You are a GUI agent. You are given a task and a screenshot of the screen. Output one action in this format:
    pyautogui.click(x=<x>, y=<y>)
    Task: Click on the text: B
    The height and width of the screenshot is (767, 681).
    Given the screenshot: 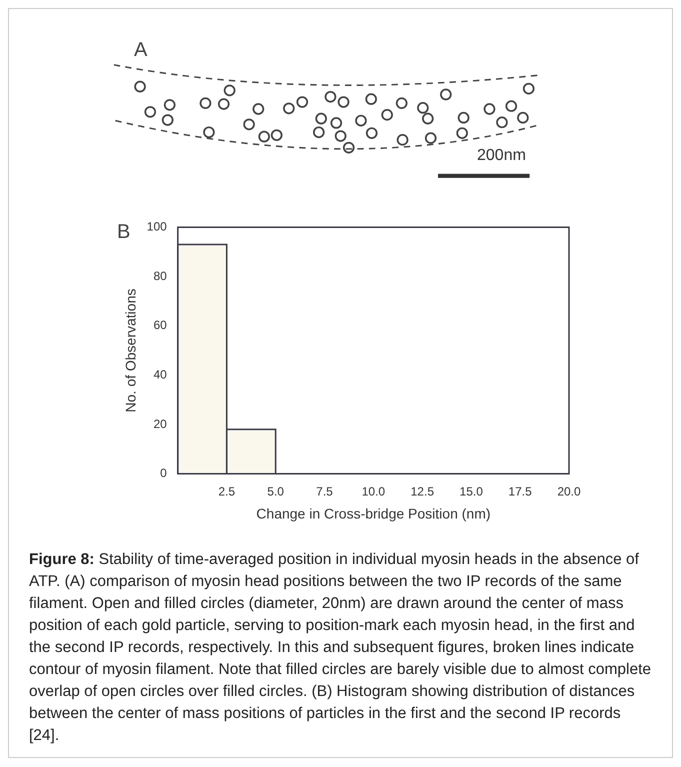 What is the action you would take?
    pyautogui.click(x=123, y=232)
    